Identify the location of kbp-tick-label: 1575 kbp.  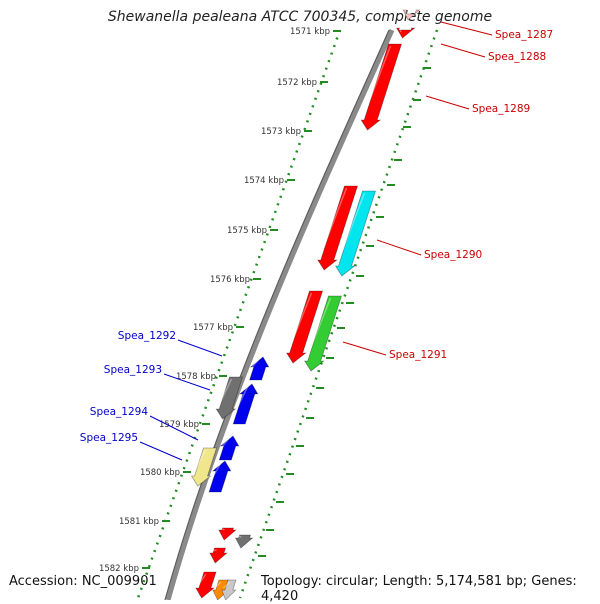
(247, 231).